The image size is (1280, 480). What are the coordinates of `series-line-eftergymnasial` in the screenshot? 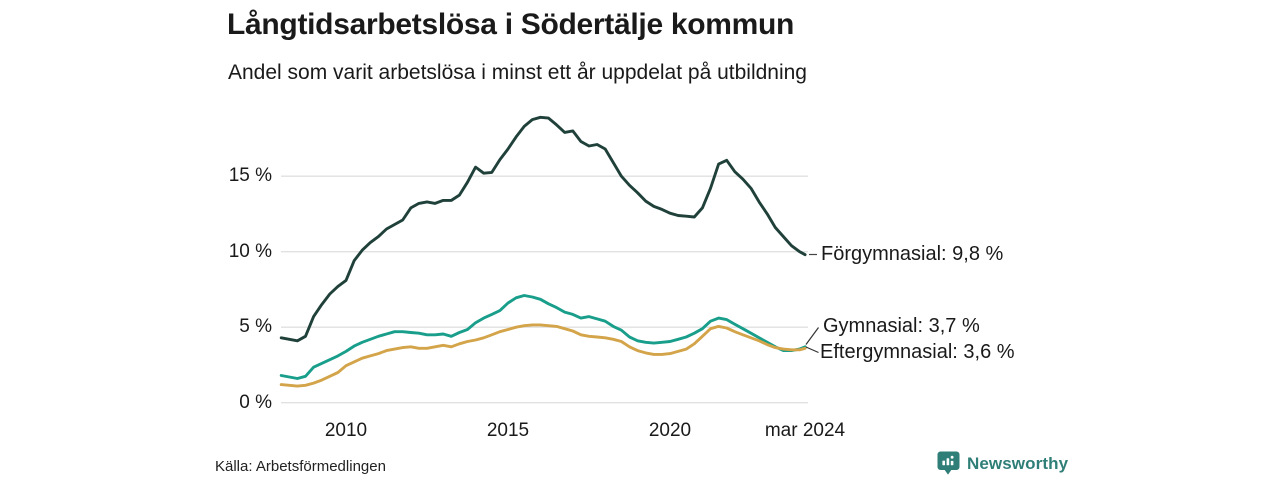 It's located at (543, 355).